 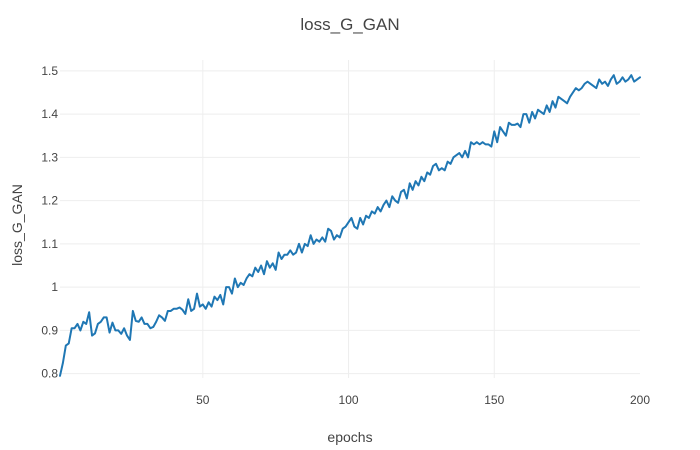 I want to click on y-tick-label: 1, so click(x=54, y=287).